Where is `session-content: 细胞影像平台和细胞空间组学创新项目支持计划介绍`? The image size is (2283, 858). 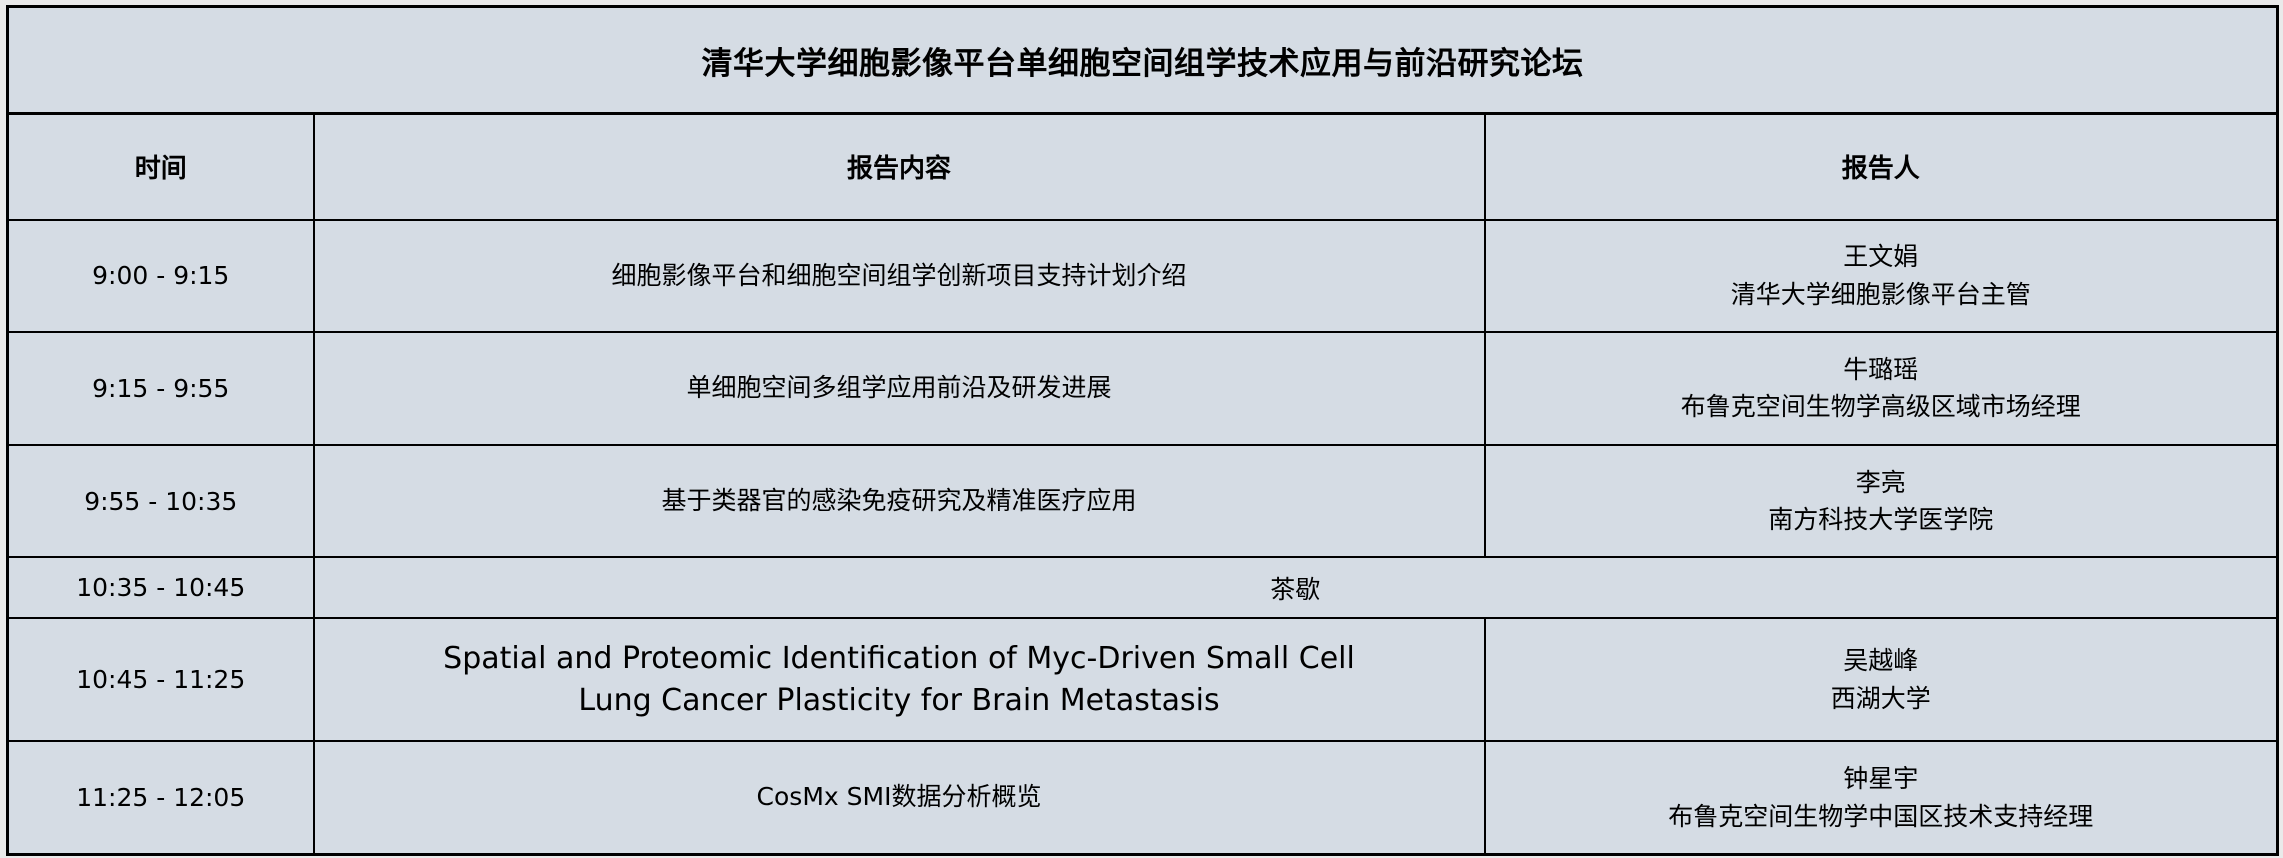
session-content: 细胞影像平台和细胞空间组学创新项目支持计划介绍 is located at coordinates (899, 276).